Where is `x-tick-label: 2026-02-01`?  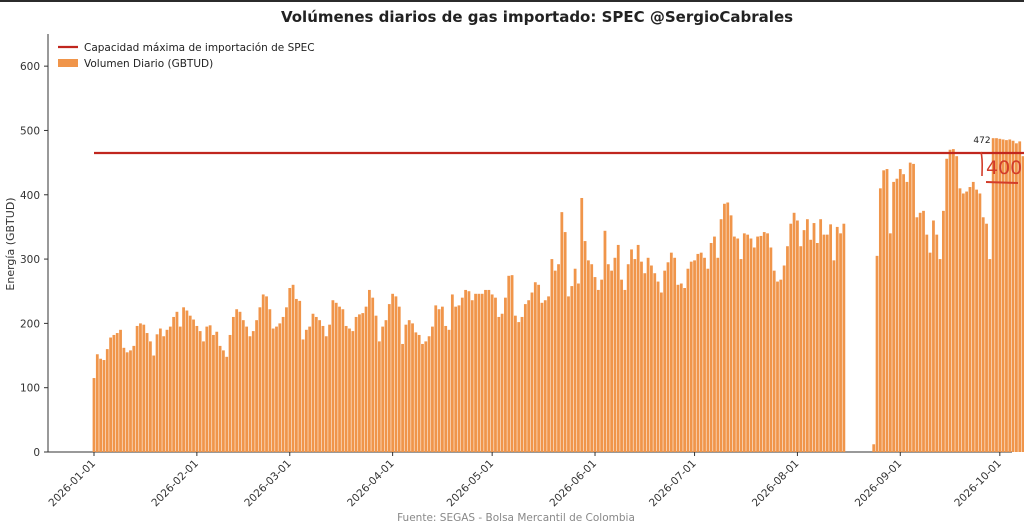
x-tick-label: 2026-02-01 is located at coordinates (175, 484).